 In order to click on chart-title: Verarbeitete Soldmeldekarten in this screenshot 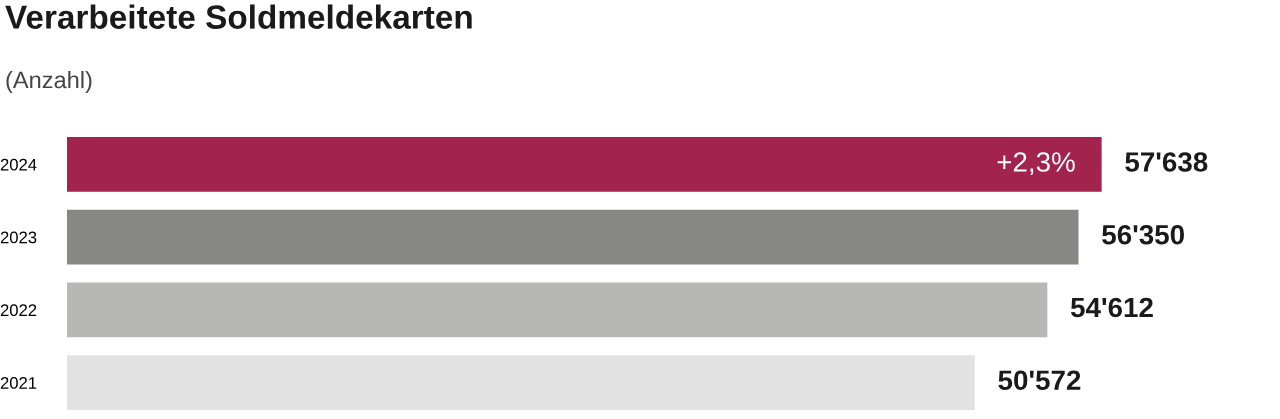, I will do `click(238, 16)`.